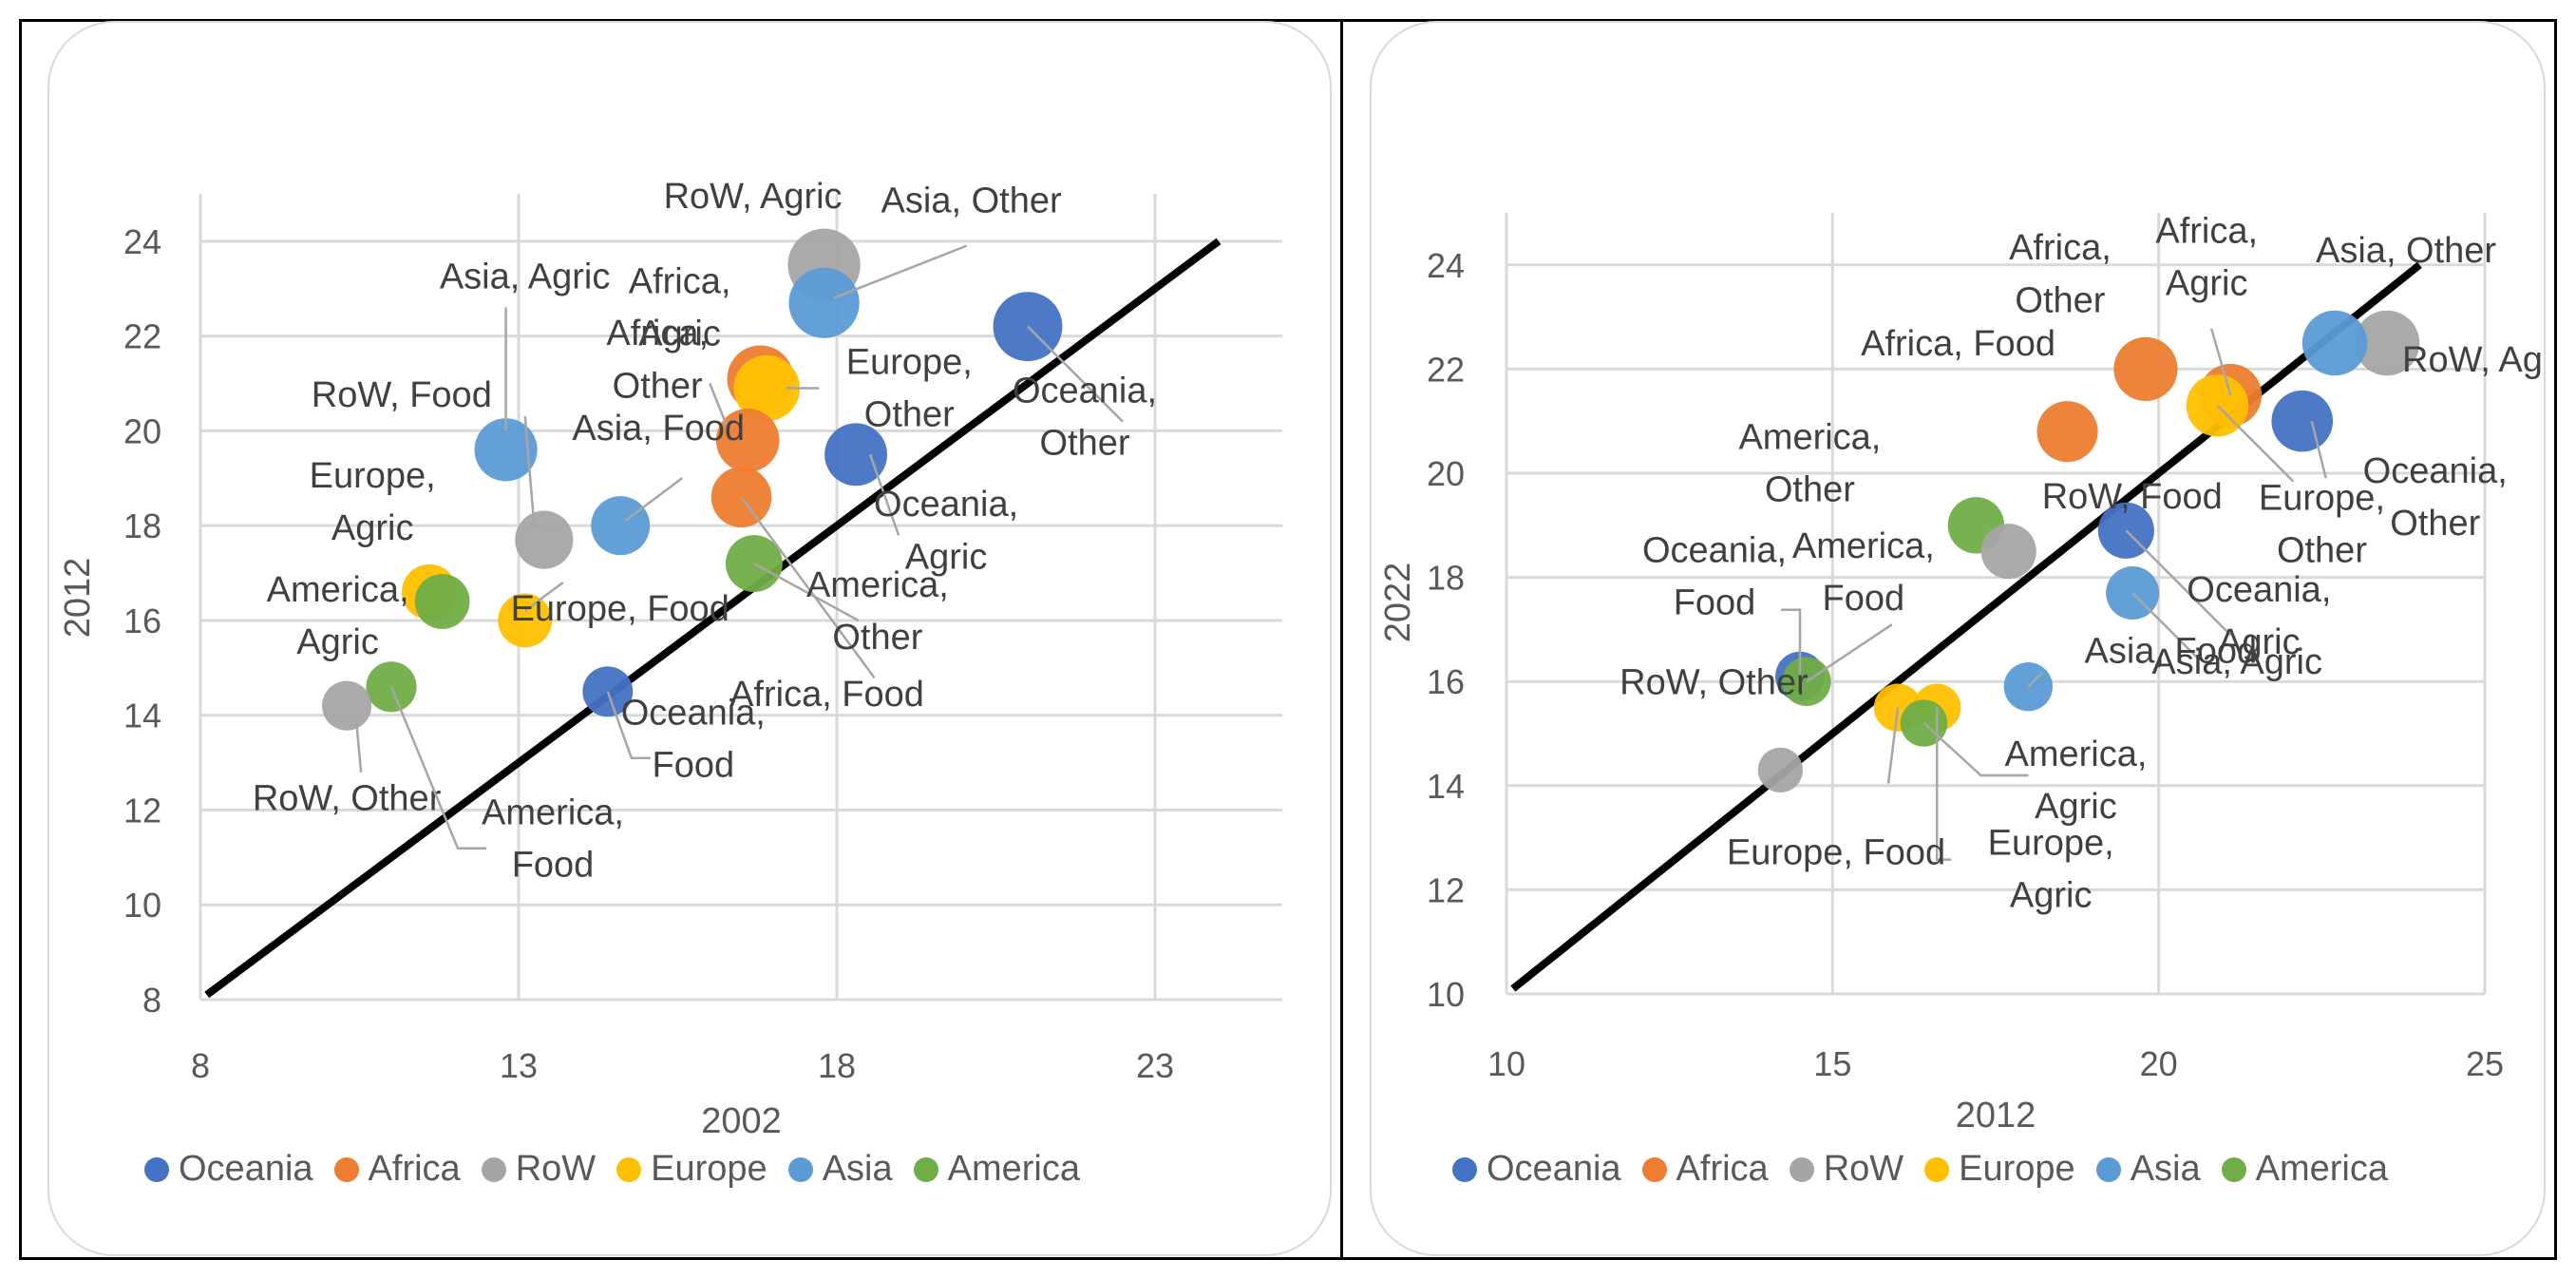  I want to click on y-tick-label: 16, so click(142, 620).